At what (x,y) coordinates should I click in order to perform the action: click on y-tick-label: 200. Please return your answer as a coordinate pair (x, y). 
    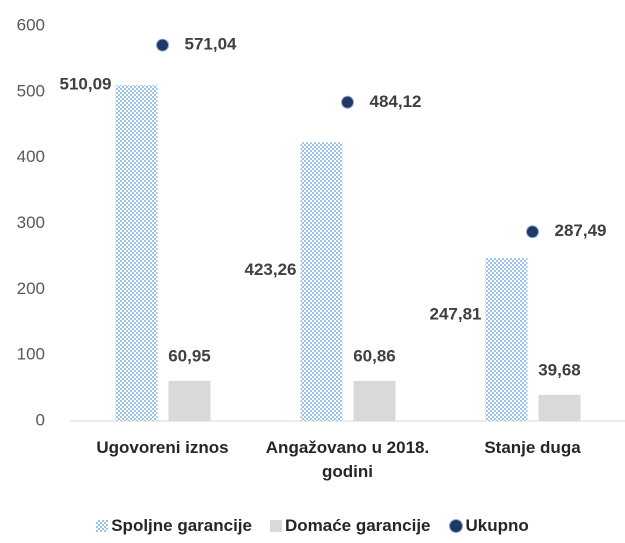
    Looking at the image, I should click on (31, 288).